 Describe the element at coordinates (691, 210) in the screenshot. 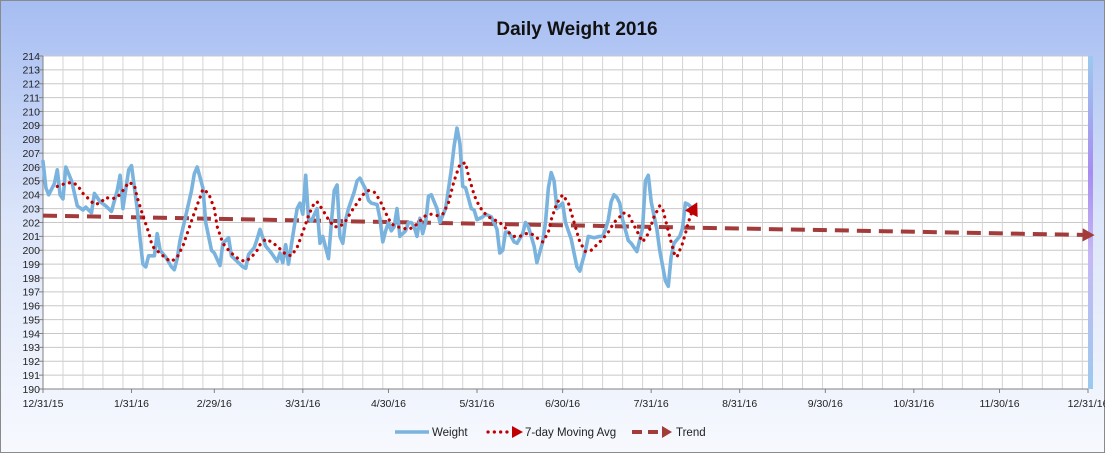

I see `arrowhead-7-day-moving-avg` at that location.